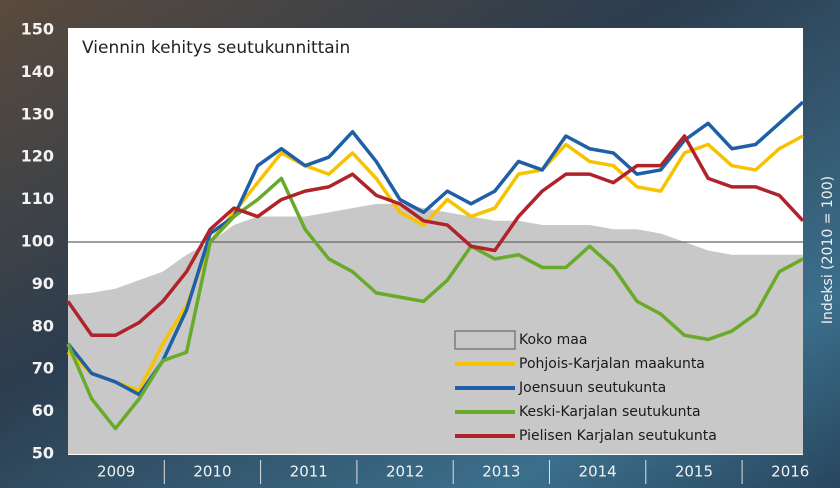 This screenshot has width=840, height=488. Describe the element at coordinates (618, 436) in the screenshot. I see `legend-label: Pielisen Karjalan seutukunta` at that location.